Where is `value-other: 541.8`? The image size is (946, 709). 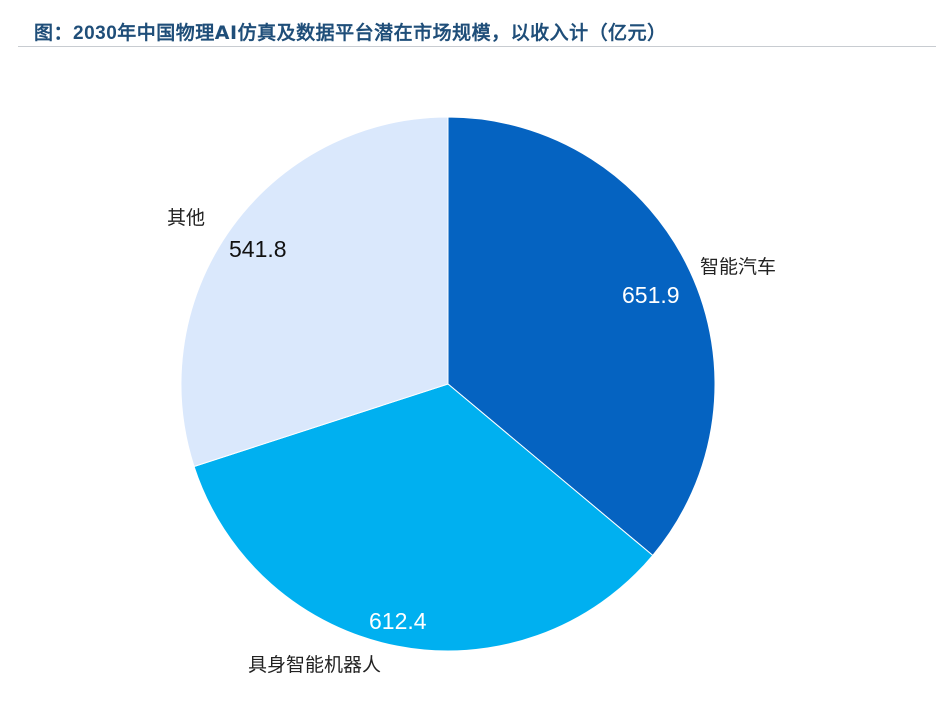 value-other: 541.8 is located at coordinates (258, 249).